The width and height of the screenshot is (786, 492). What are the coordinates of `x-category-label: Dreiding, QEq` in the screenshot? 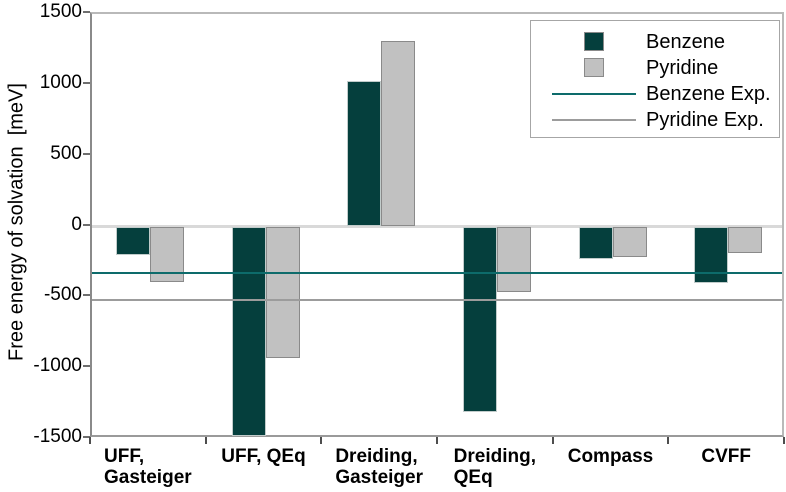 It's located at (495, 468).